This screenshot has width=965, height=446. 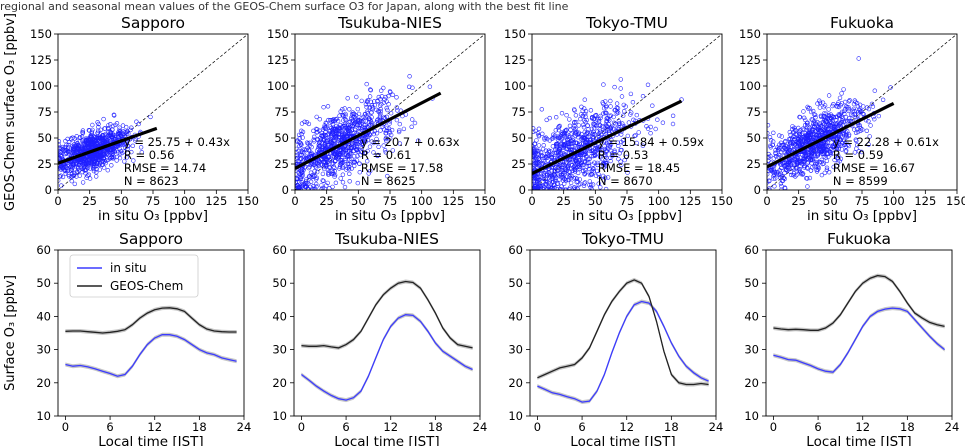 What do you see at coordinates (345, 427) in the screenshot?
I see `x-tick-label: 6` at bounding box center [345, 427].